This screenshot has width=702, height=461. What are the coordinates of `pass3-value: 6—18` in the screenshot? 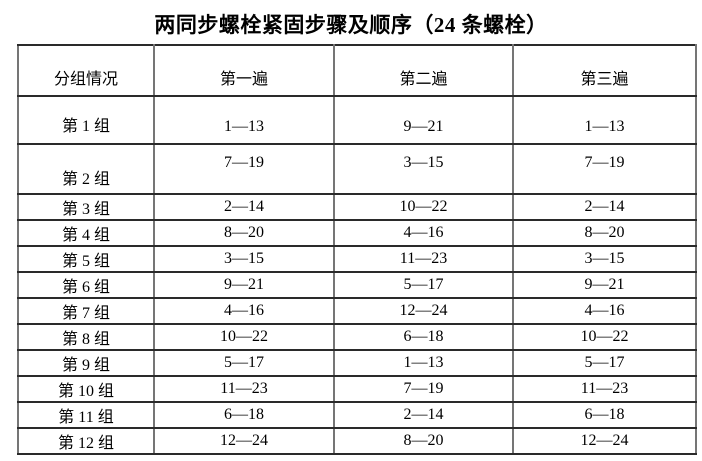 It's located at (604, 415).